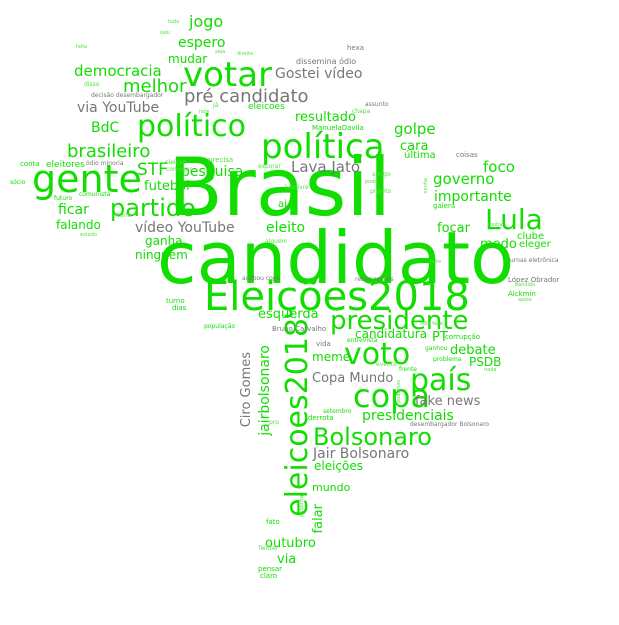 The width and height of the screenshot is (619, 625). Describe the element at coordinates (155, 86) in the screenshot. I see `word-melhor: melhor` at that location.